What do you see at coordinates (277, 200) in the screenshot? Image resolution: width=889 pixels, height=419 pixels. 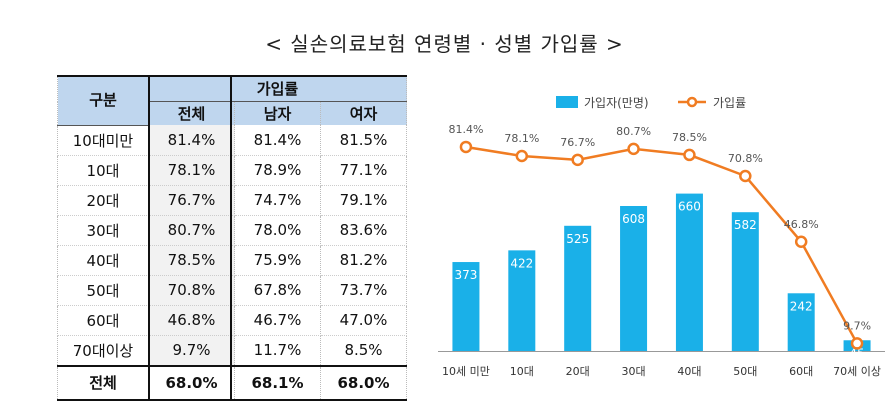 I see `cell-male: 74.7%` at bounding box center [277, 200].